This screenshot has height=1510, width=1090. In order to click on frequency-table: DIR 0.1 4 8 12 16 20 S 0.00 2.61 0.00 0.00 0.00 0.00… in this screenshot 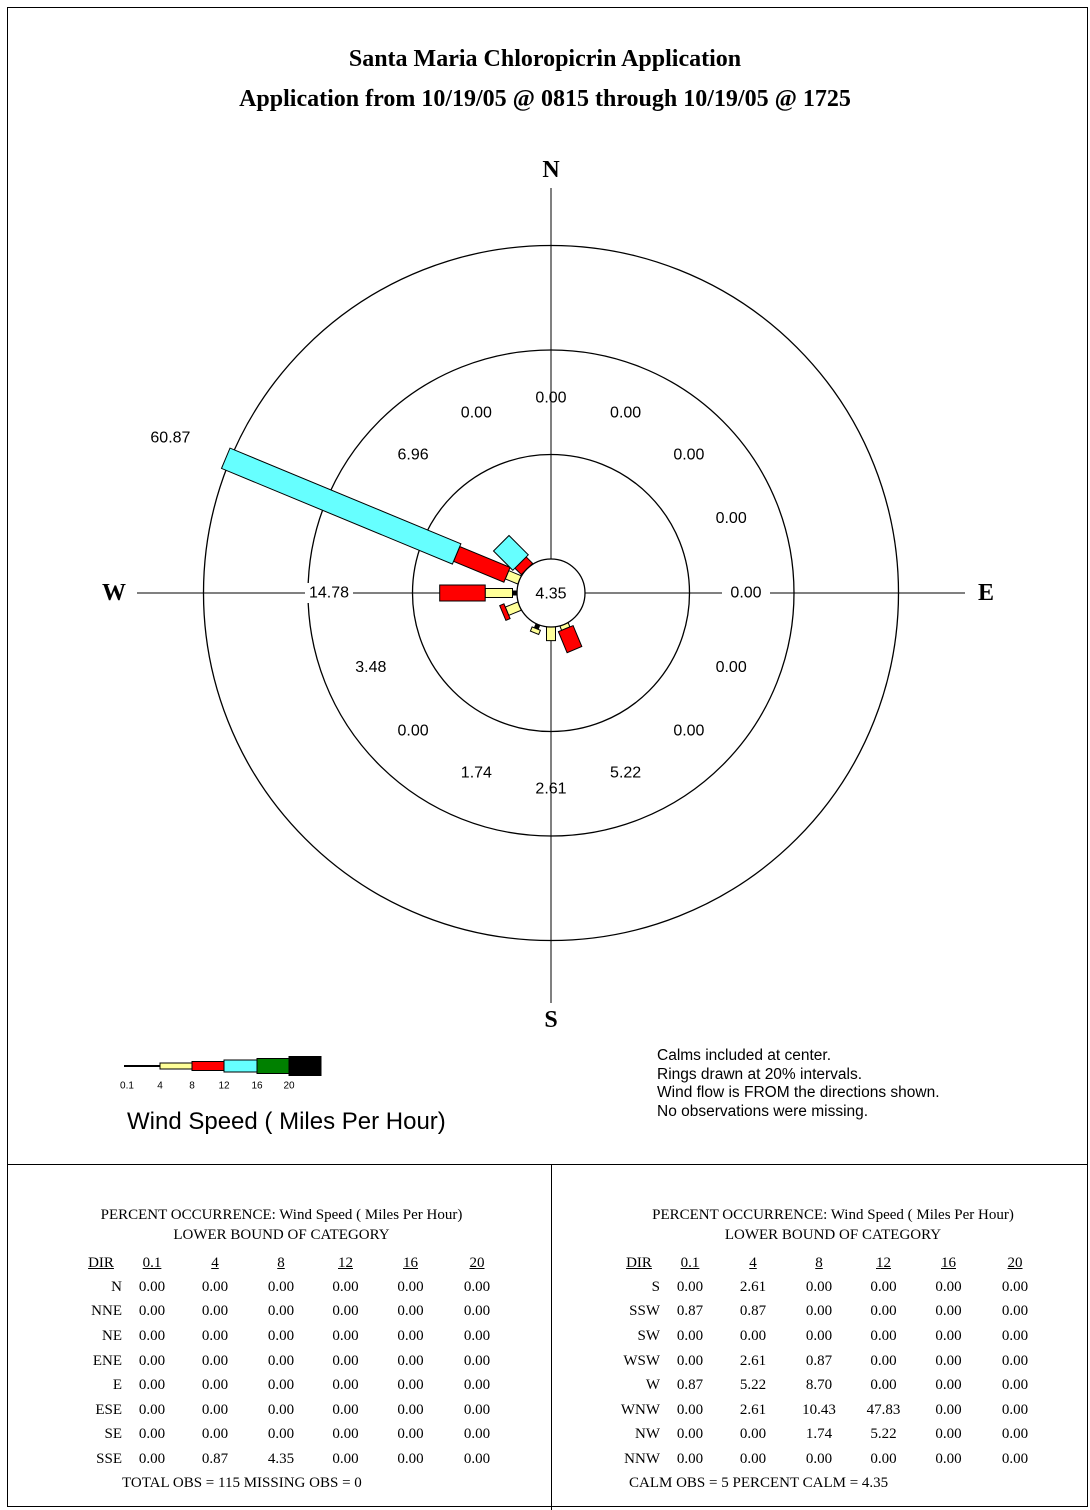, I will do `click(833, 1361)`.